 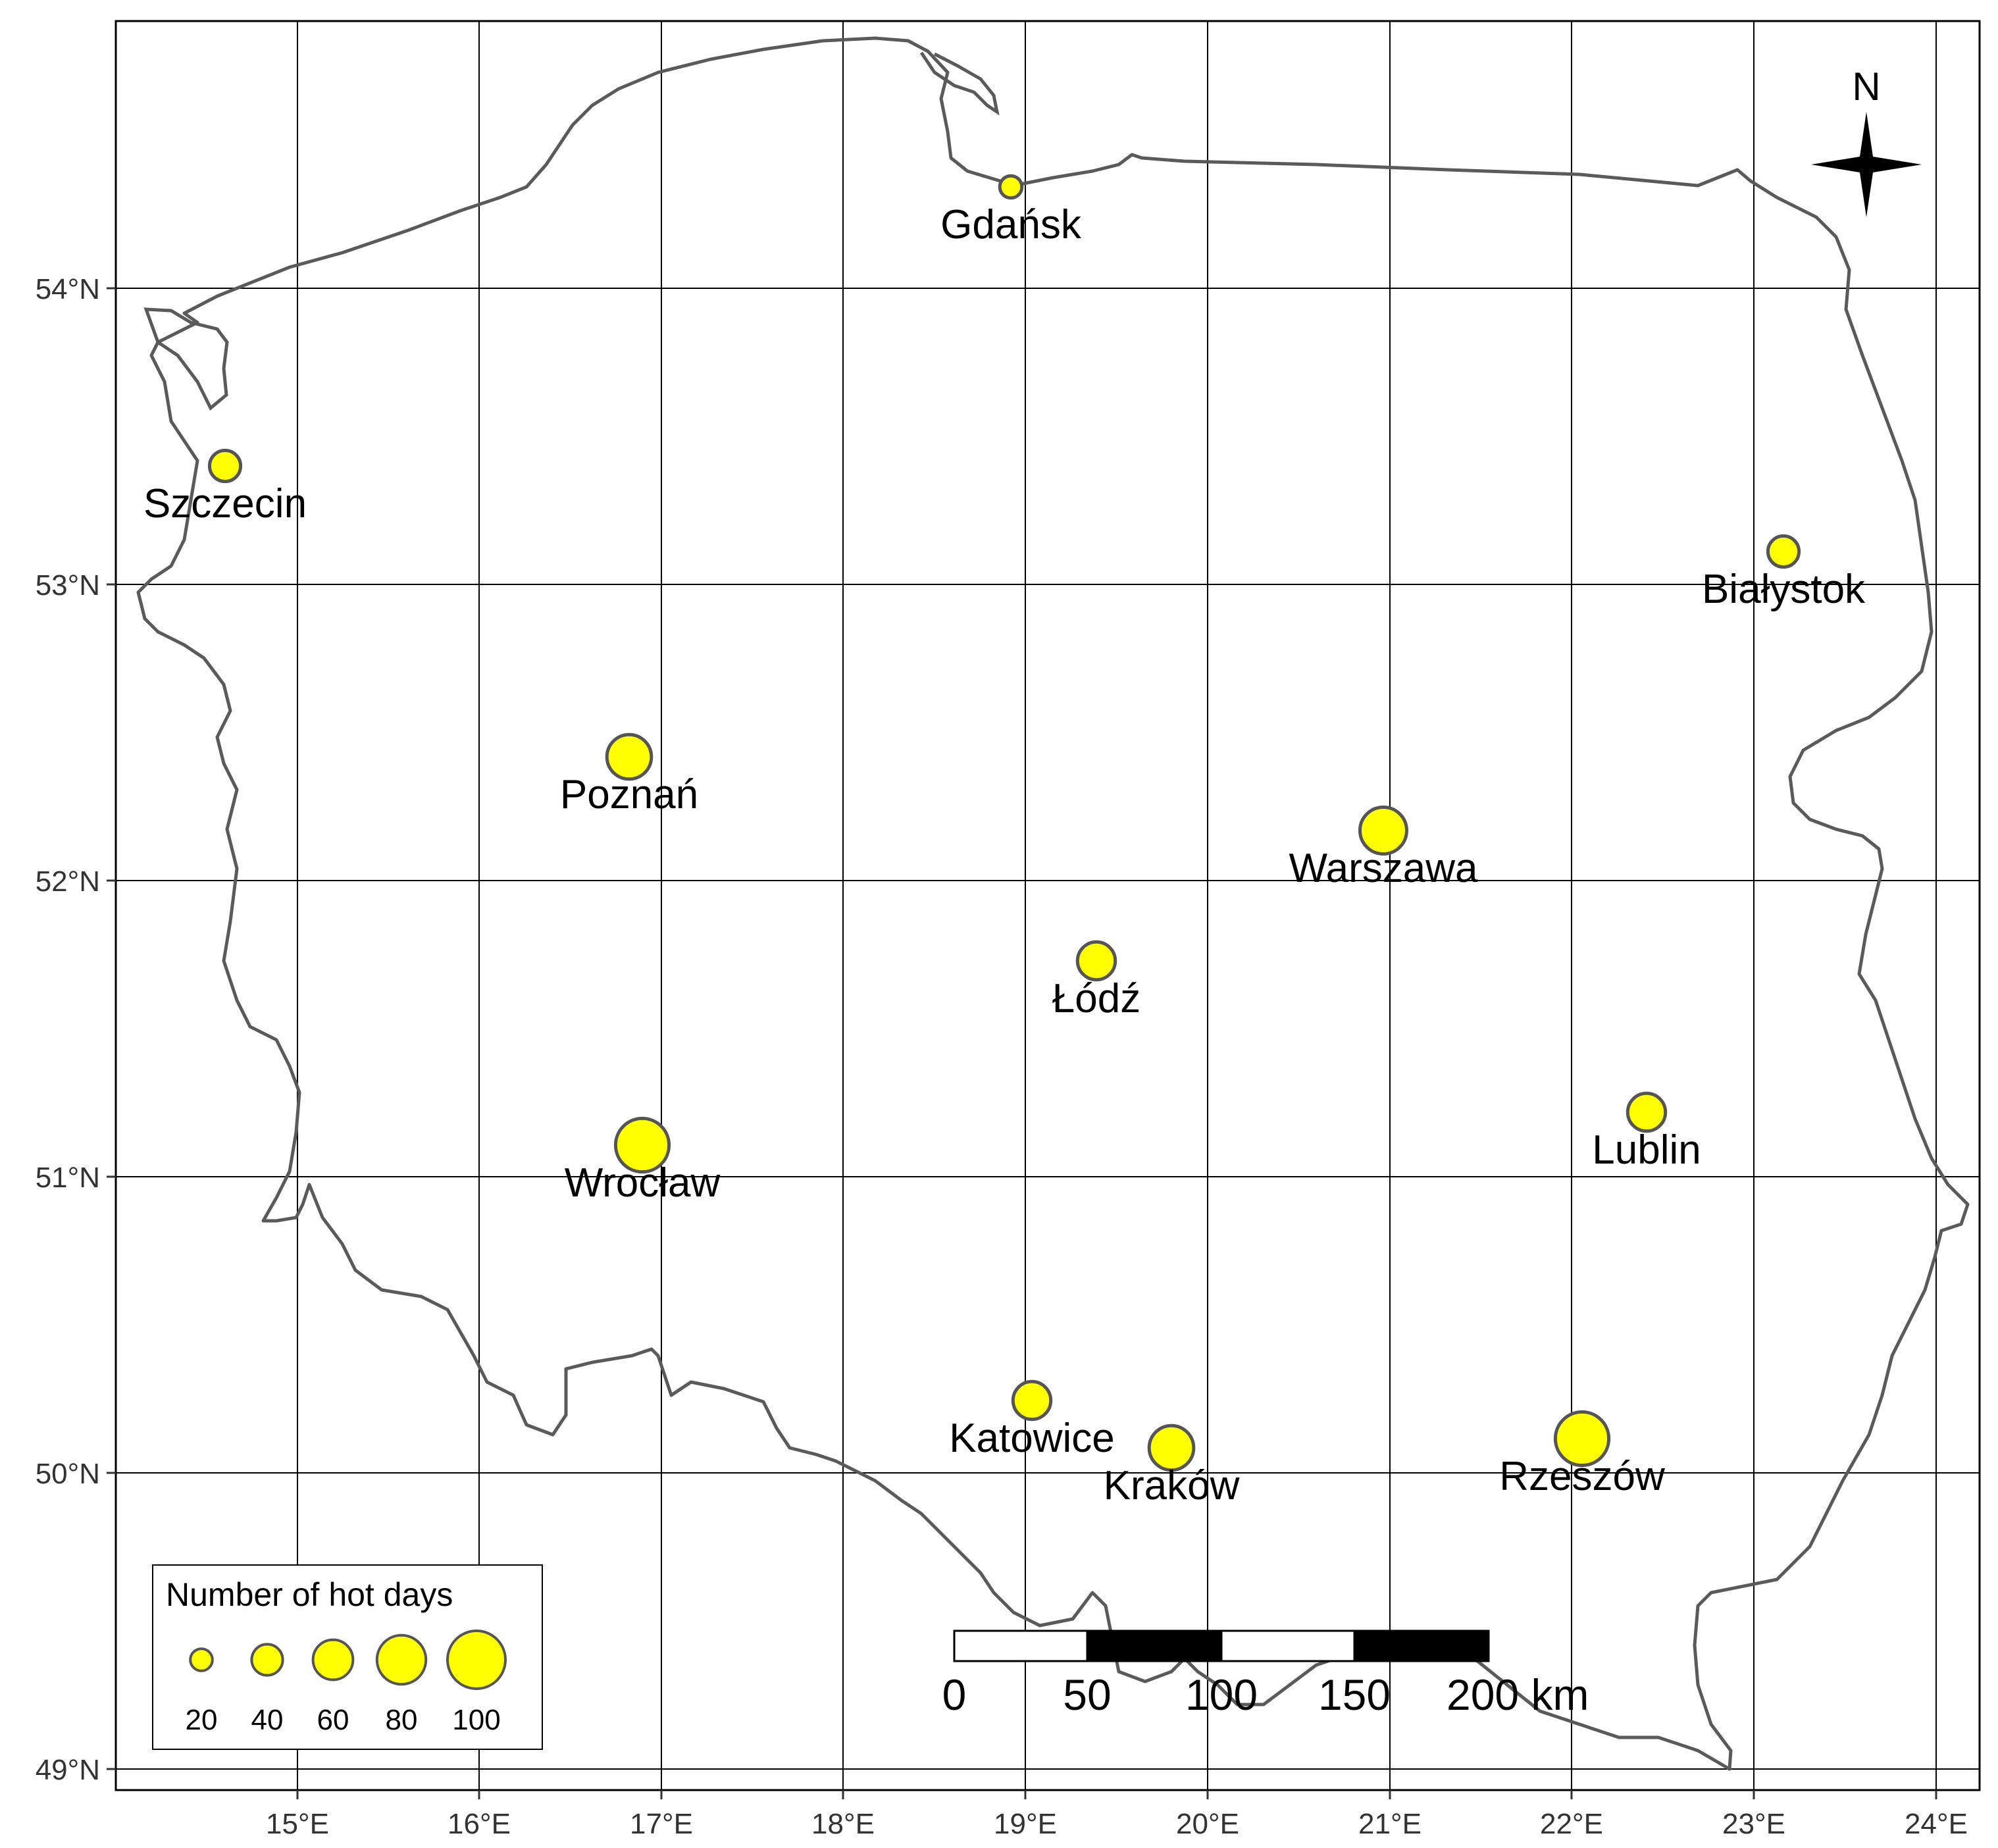 I want to click on city-label: Białystok, so click(x=1784, y=589).